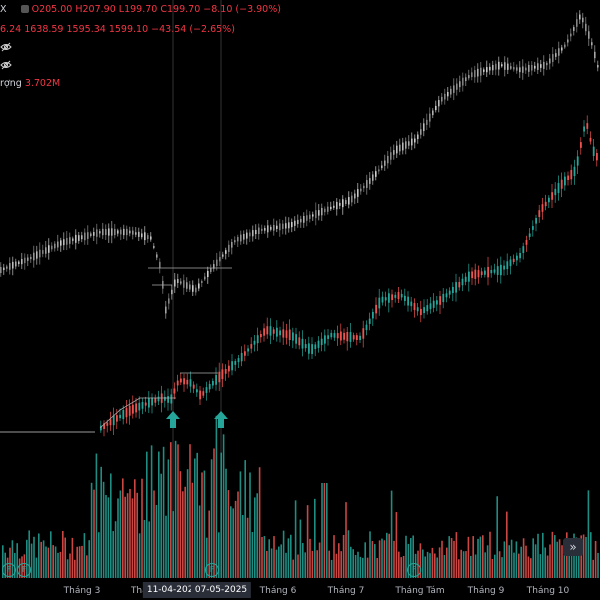  I want to click on time-tick: Tháng Tám, so click(420, 591).